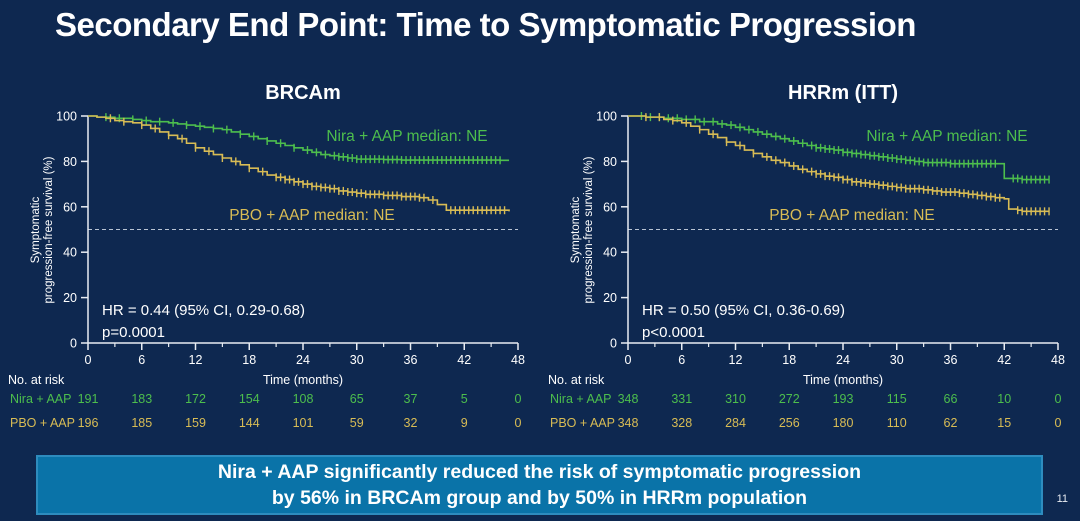  What do you see at coordinates (1004, 423) in the screenshot?
I see `at-risk-value: 15` at bounding box center [1004, 423].